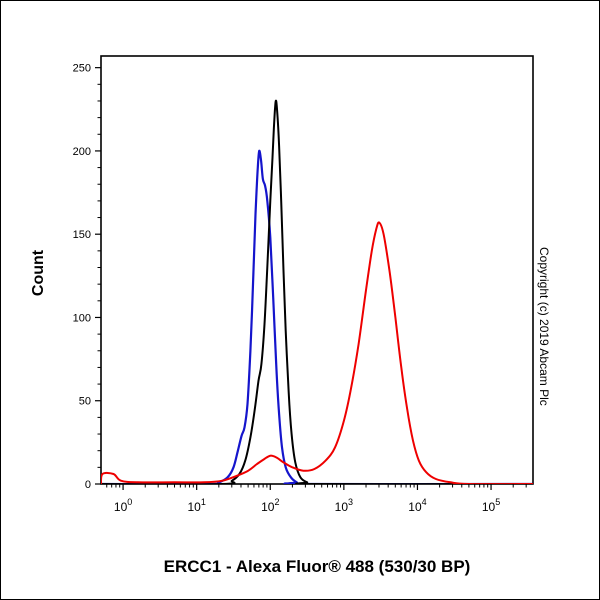  Describe the element at coordinates (38, 273) in the screenshot. I see `y-axis-title: Count` at that location.